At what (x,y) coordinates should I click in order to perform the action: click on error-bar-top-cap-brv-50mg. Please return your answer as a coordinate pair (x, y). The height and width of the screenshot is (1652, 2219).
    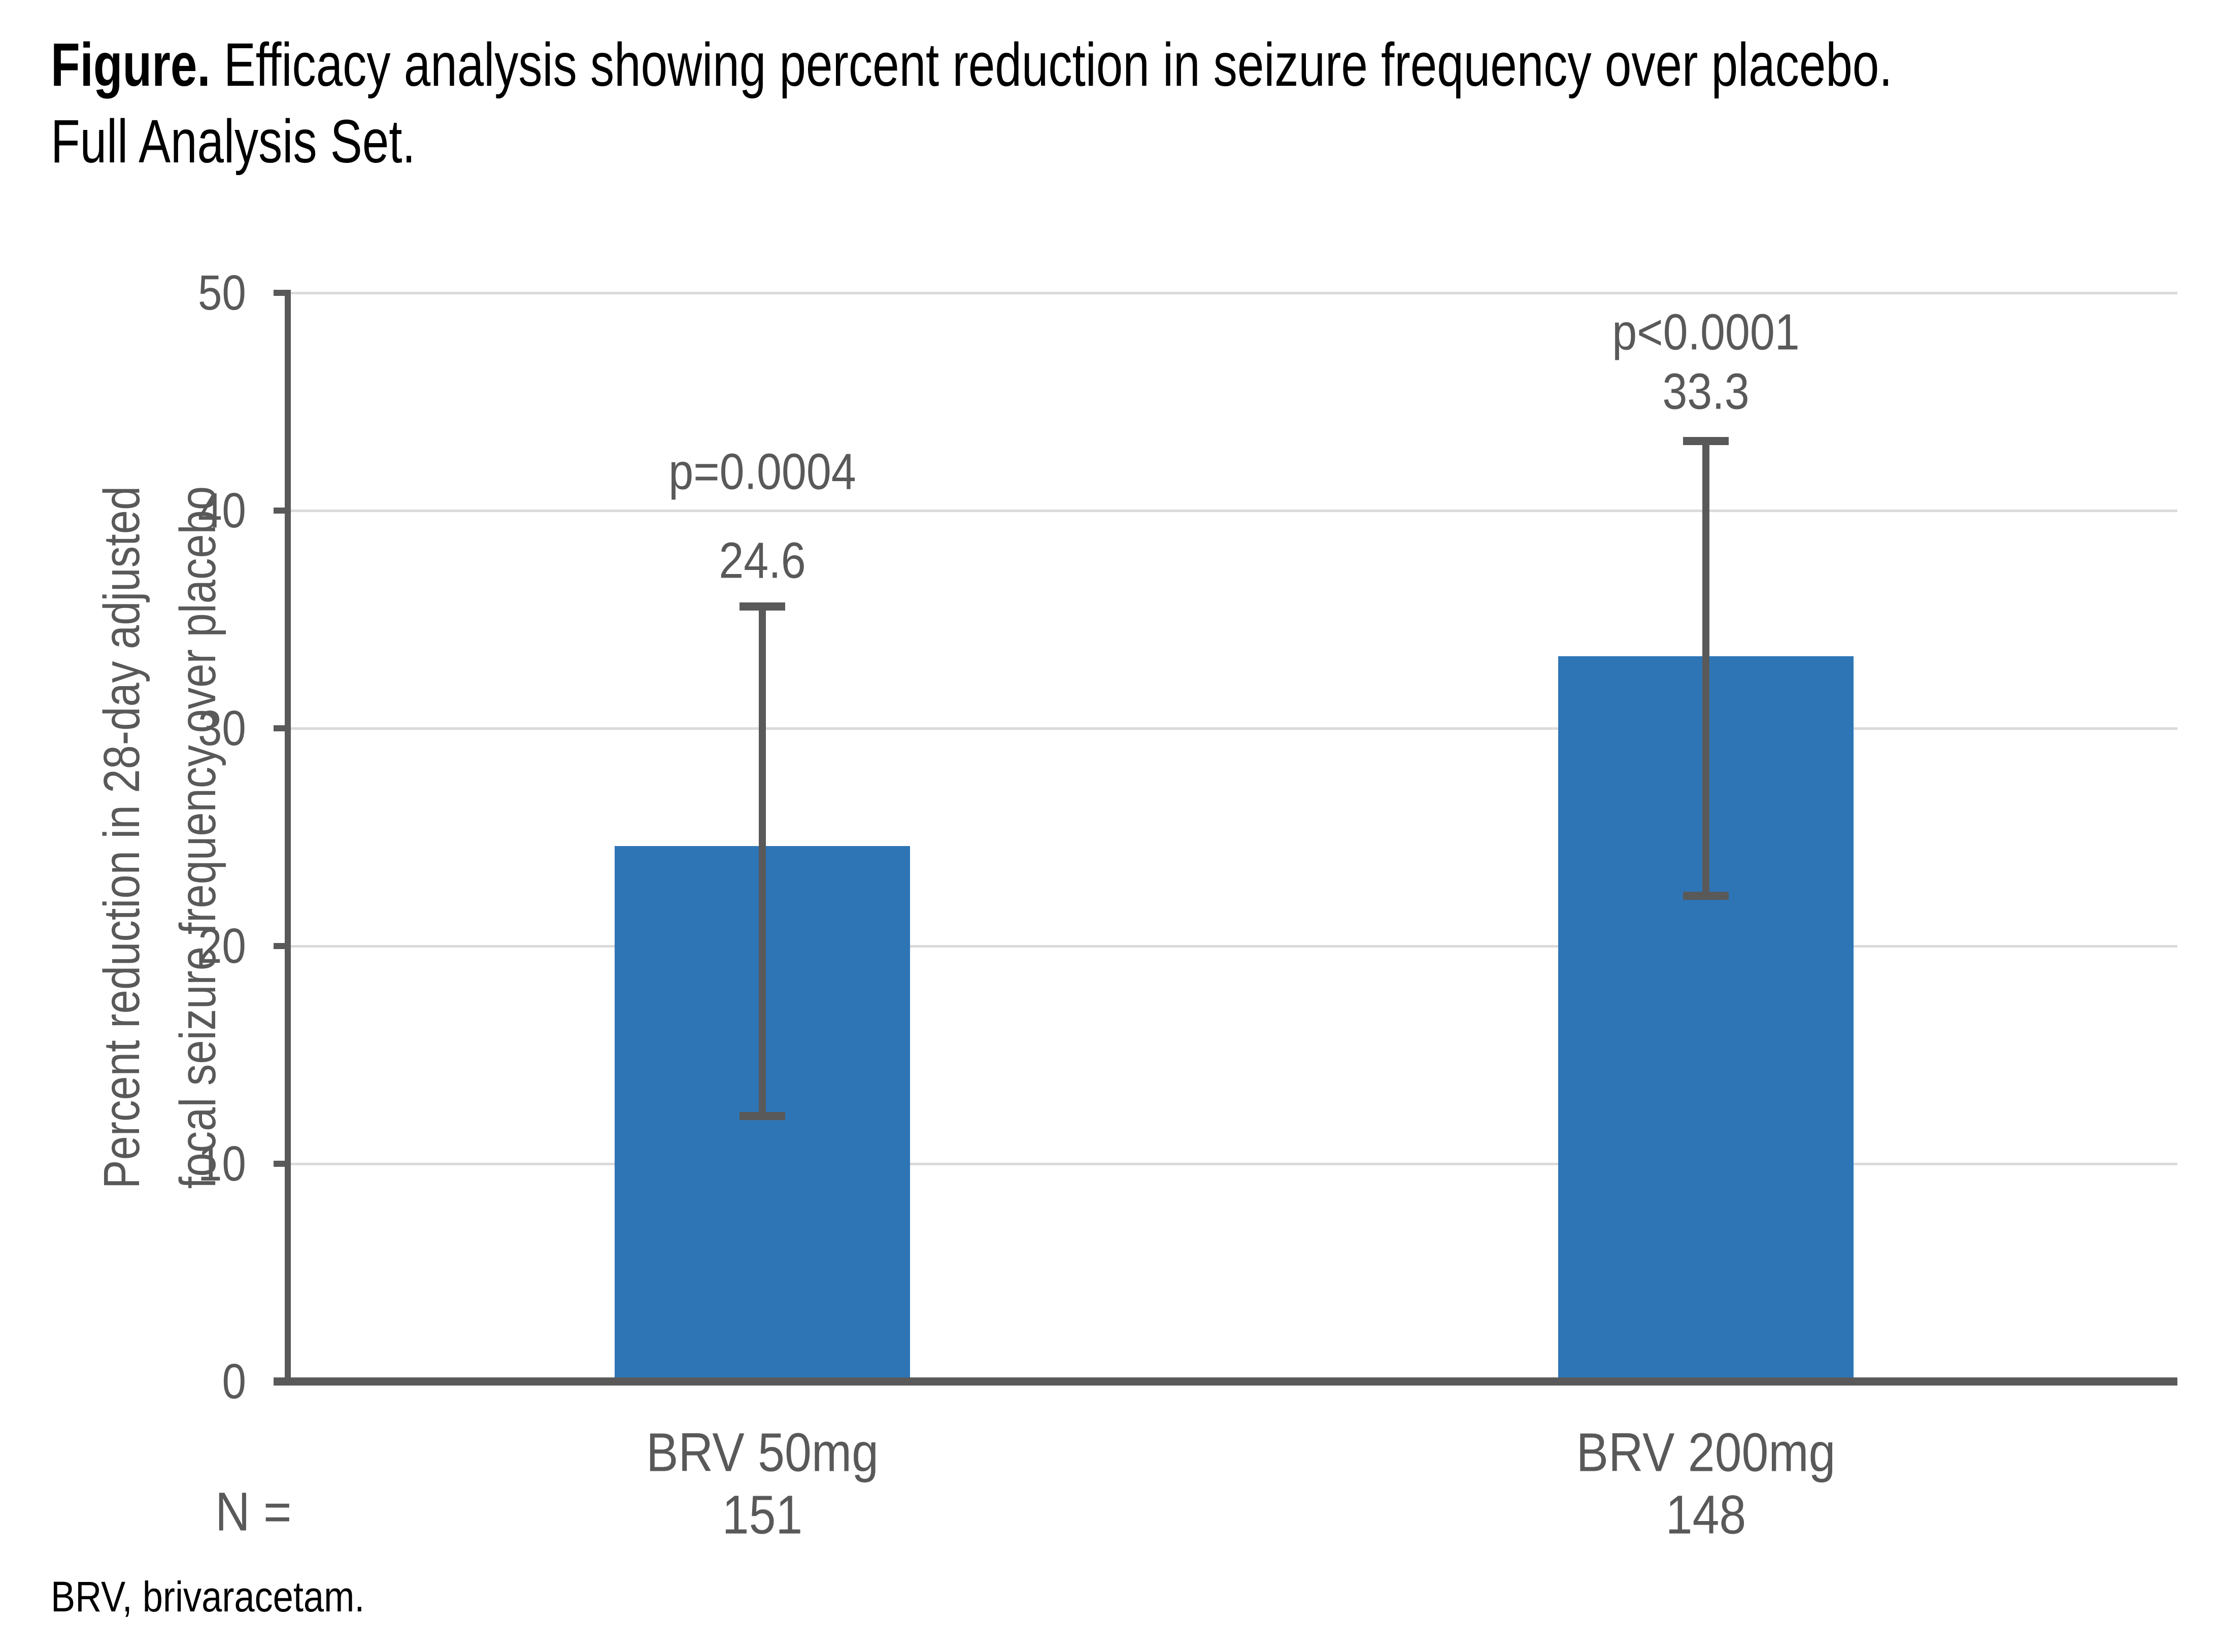
    Looking at the image, I should click on (763, 606).